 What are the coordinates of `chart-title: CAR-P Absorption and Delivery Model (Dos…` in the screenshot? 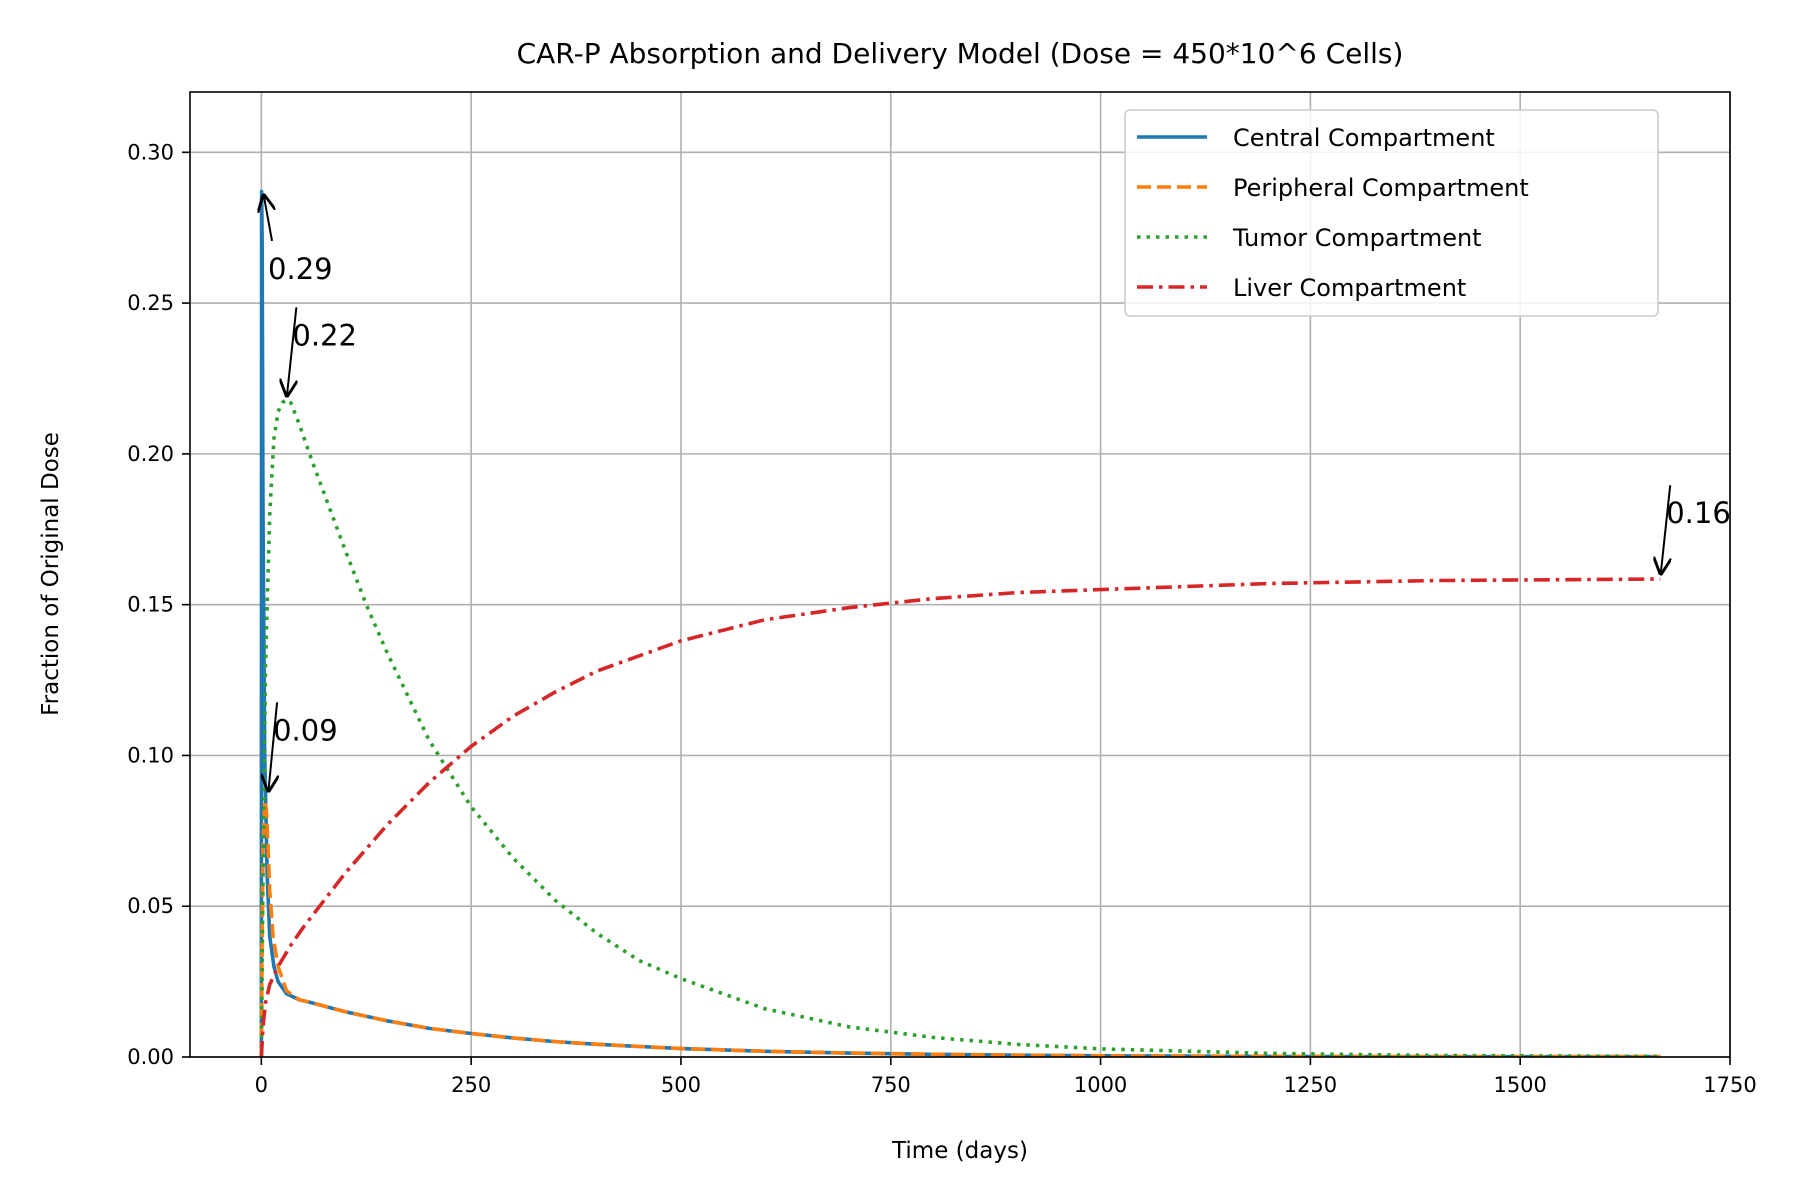 It's located at (960, 53).